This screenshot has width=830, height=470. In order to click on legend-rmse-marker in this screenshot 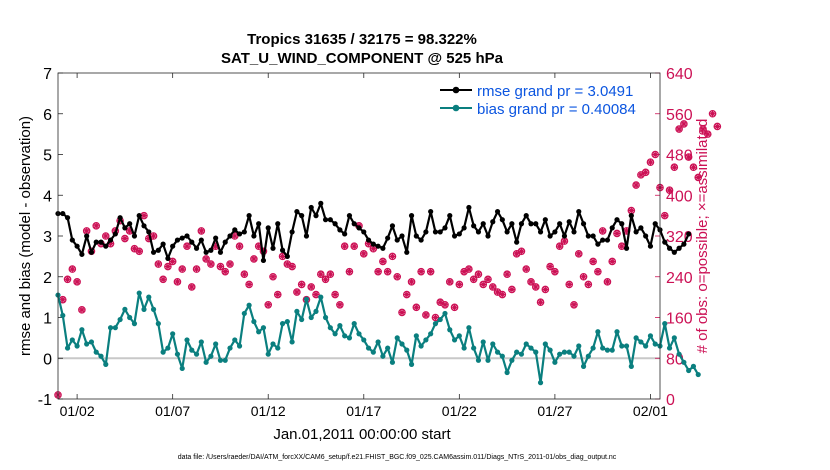, I will do `click(456, 90)`.